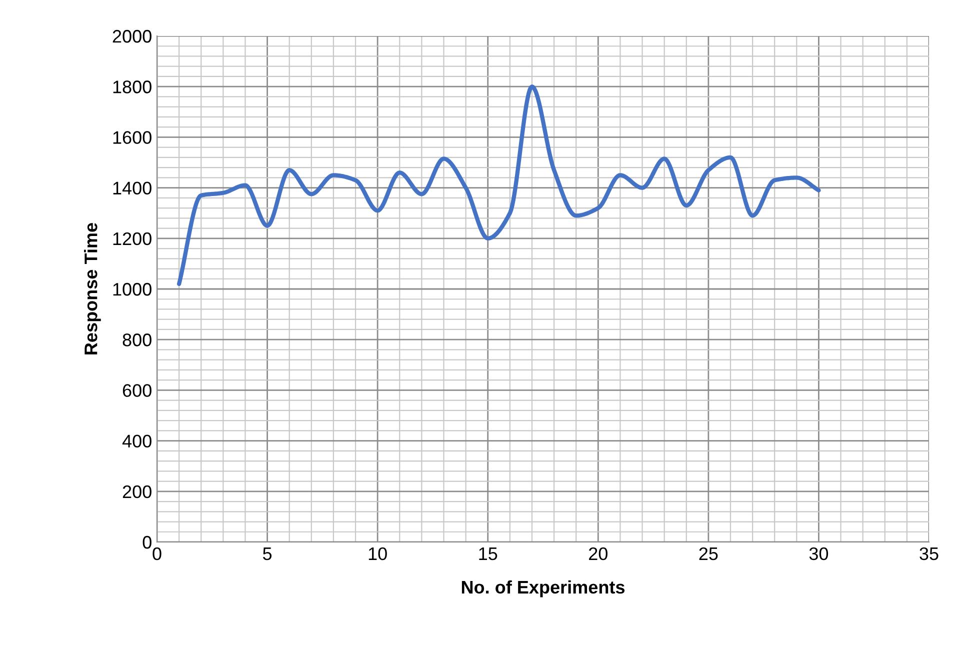 The image size is (954, 657). I want to click on y-tick-label: 1400, so click(132, 188).